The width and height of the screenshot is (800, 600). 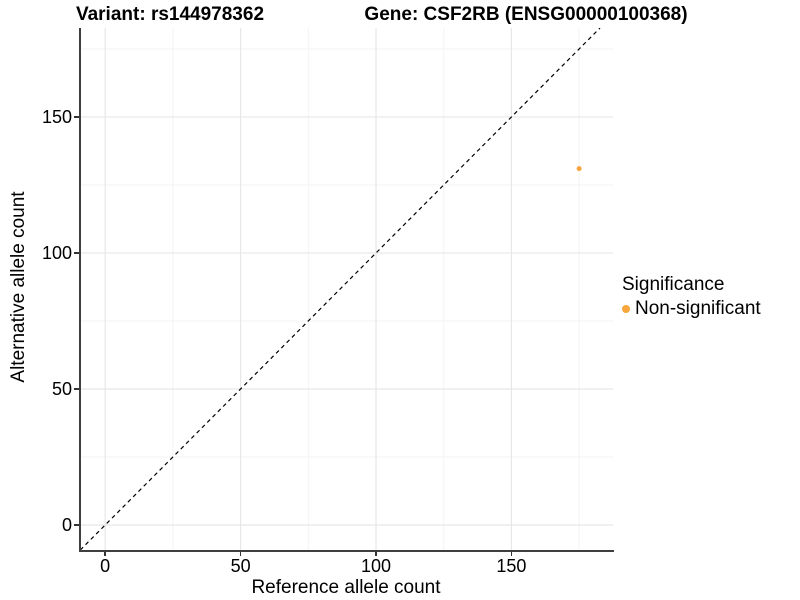 I want to click on y-tick-label: 150, so click(x=56, y=116).